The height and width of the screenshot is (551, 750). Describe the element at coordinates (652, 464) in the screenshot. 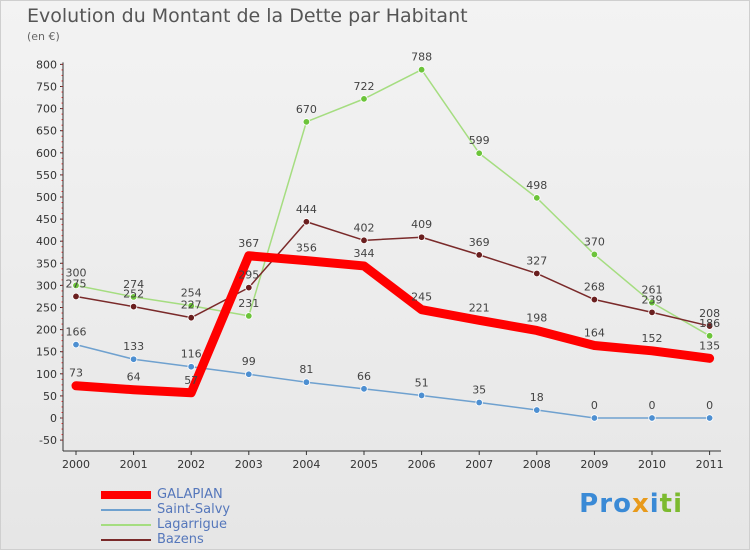

I see `x-tick-label: 2010` at that location.